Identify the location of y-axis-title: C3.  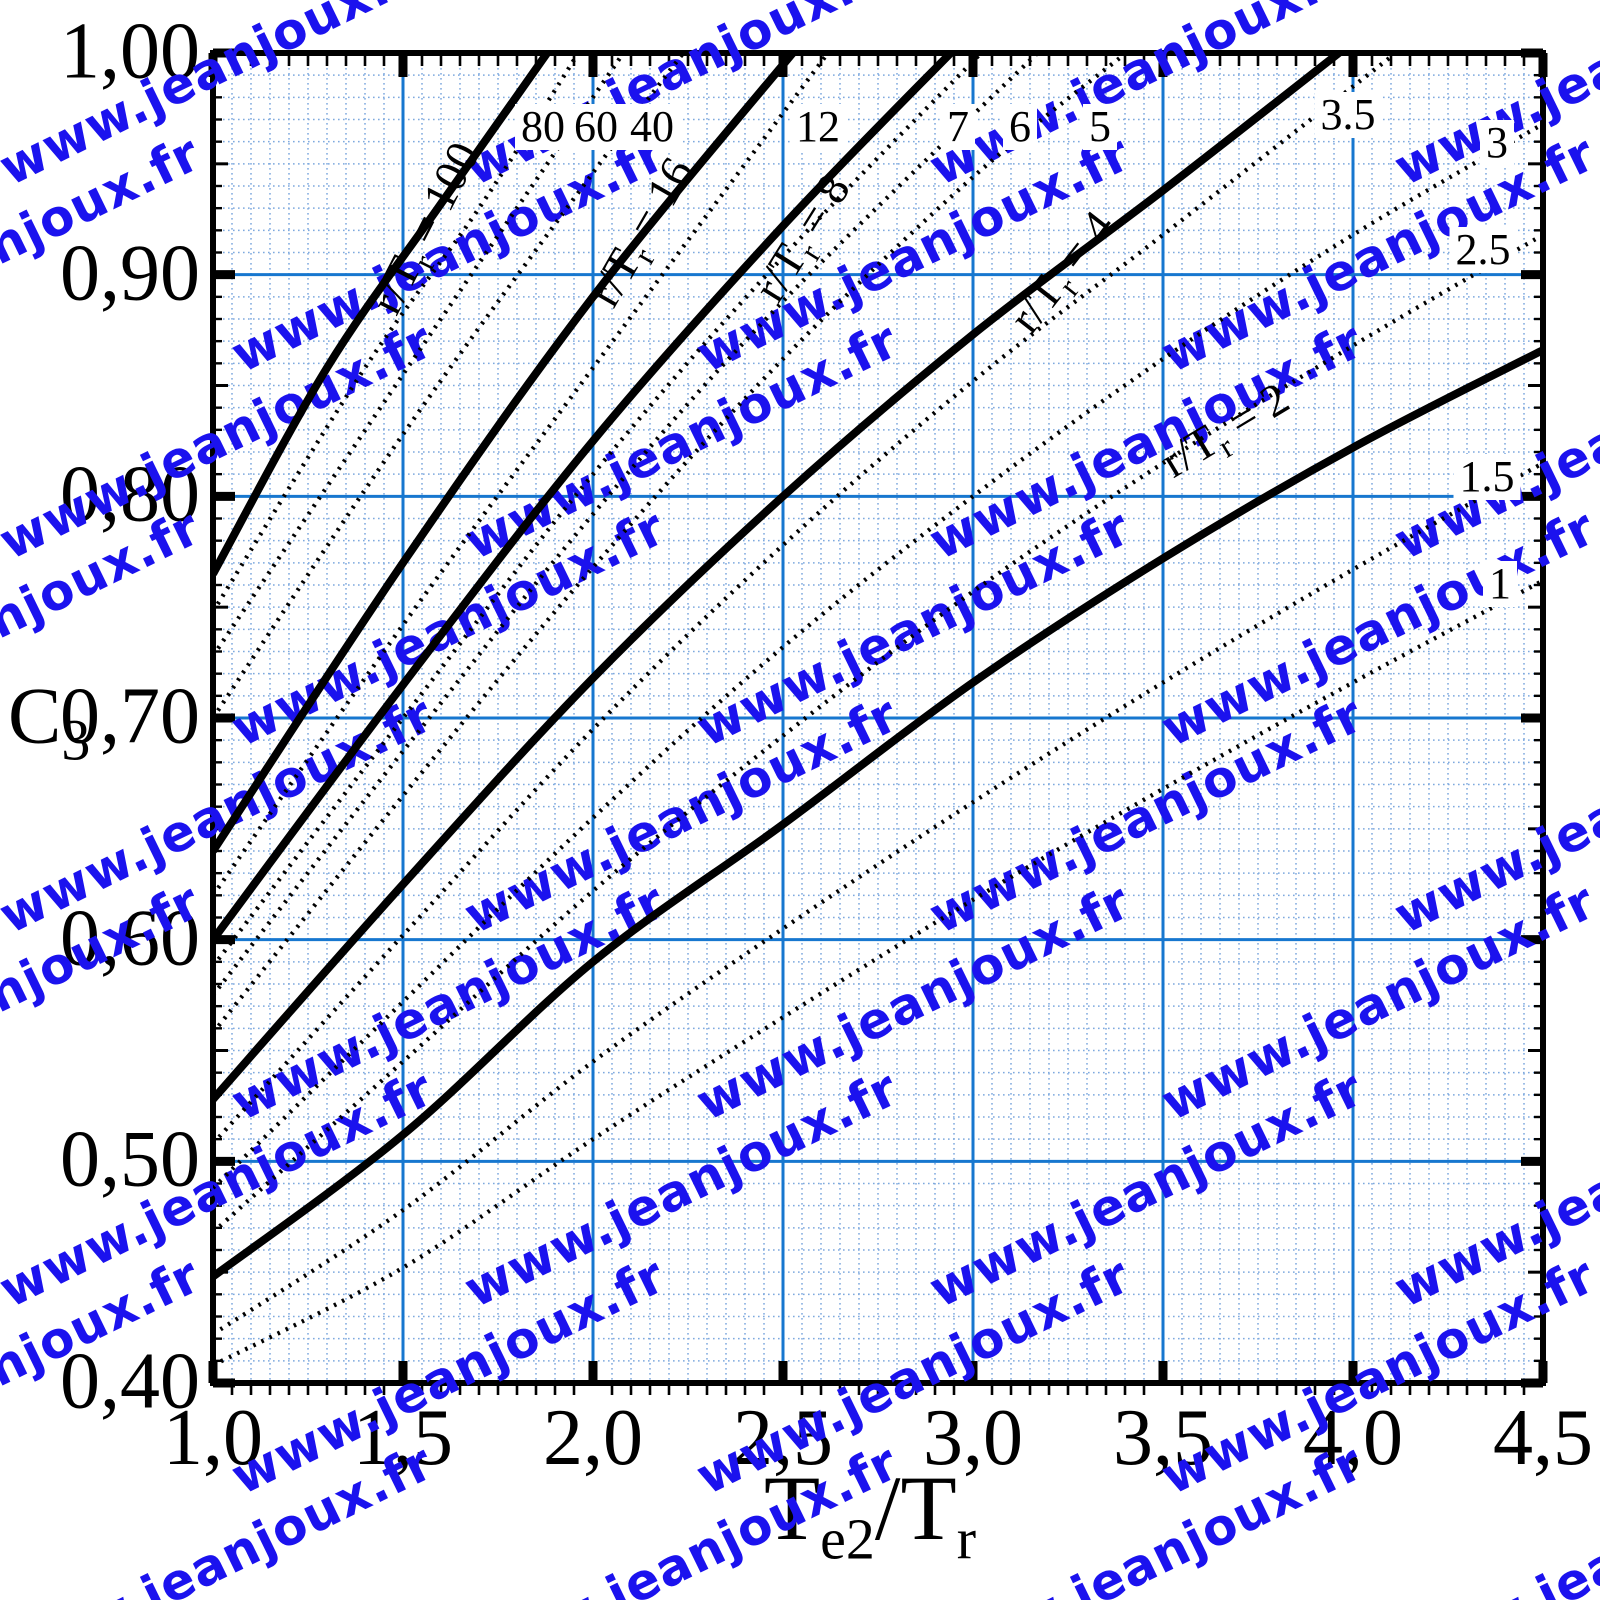
(49, 722).